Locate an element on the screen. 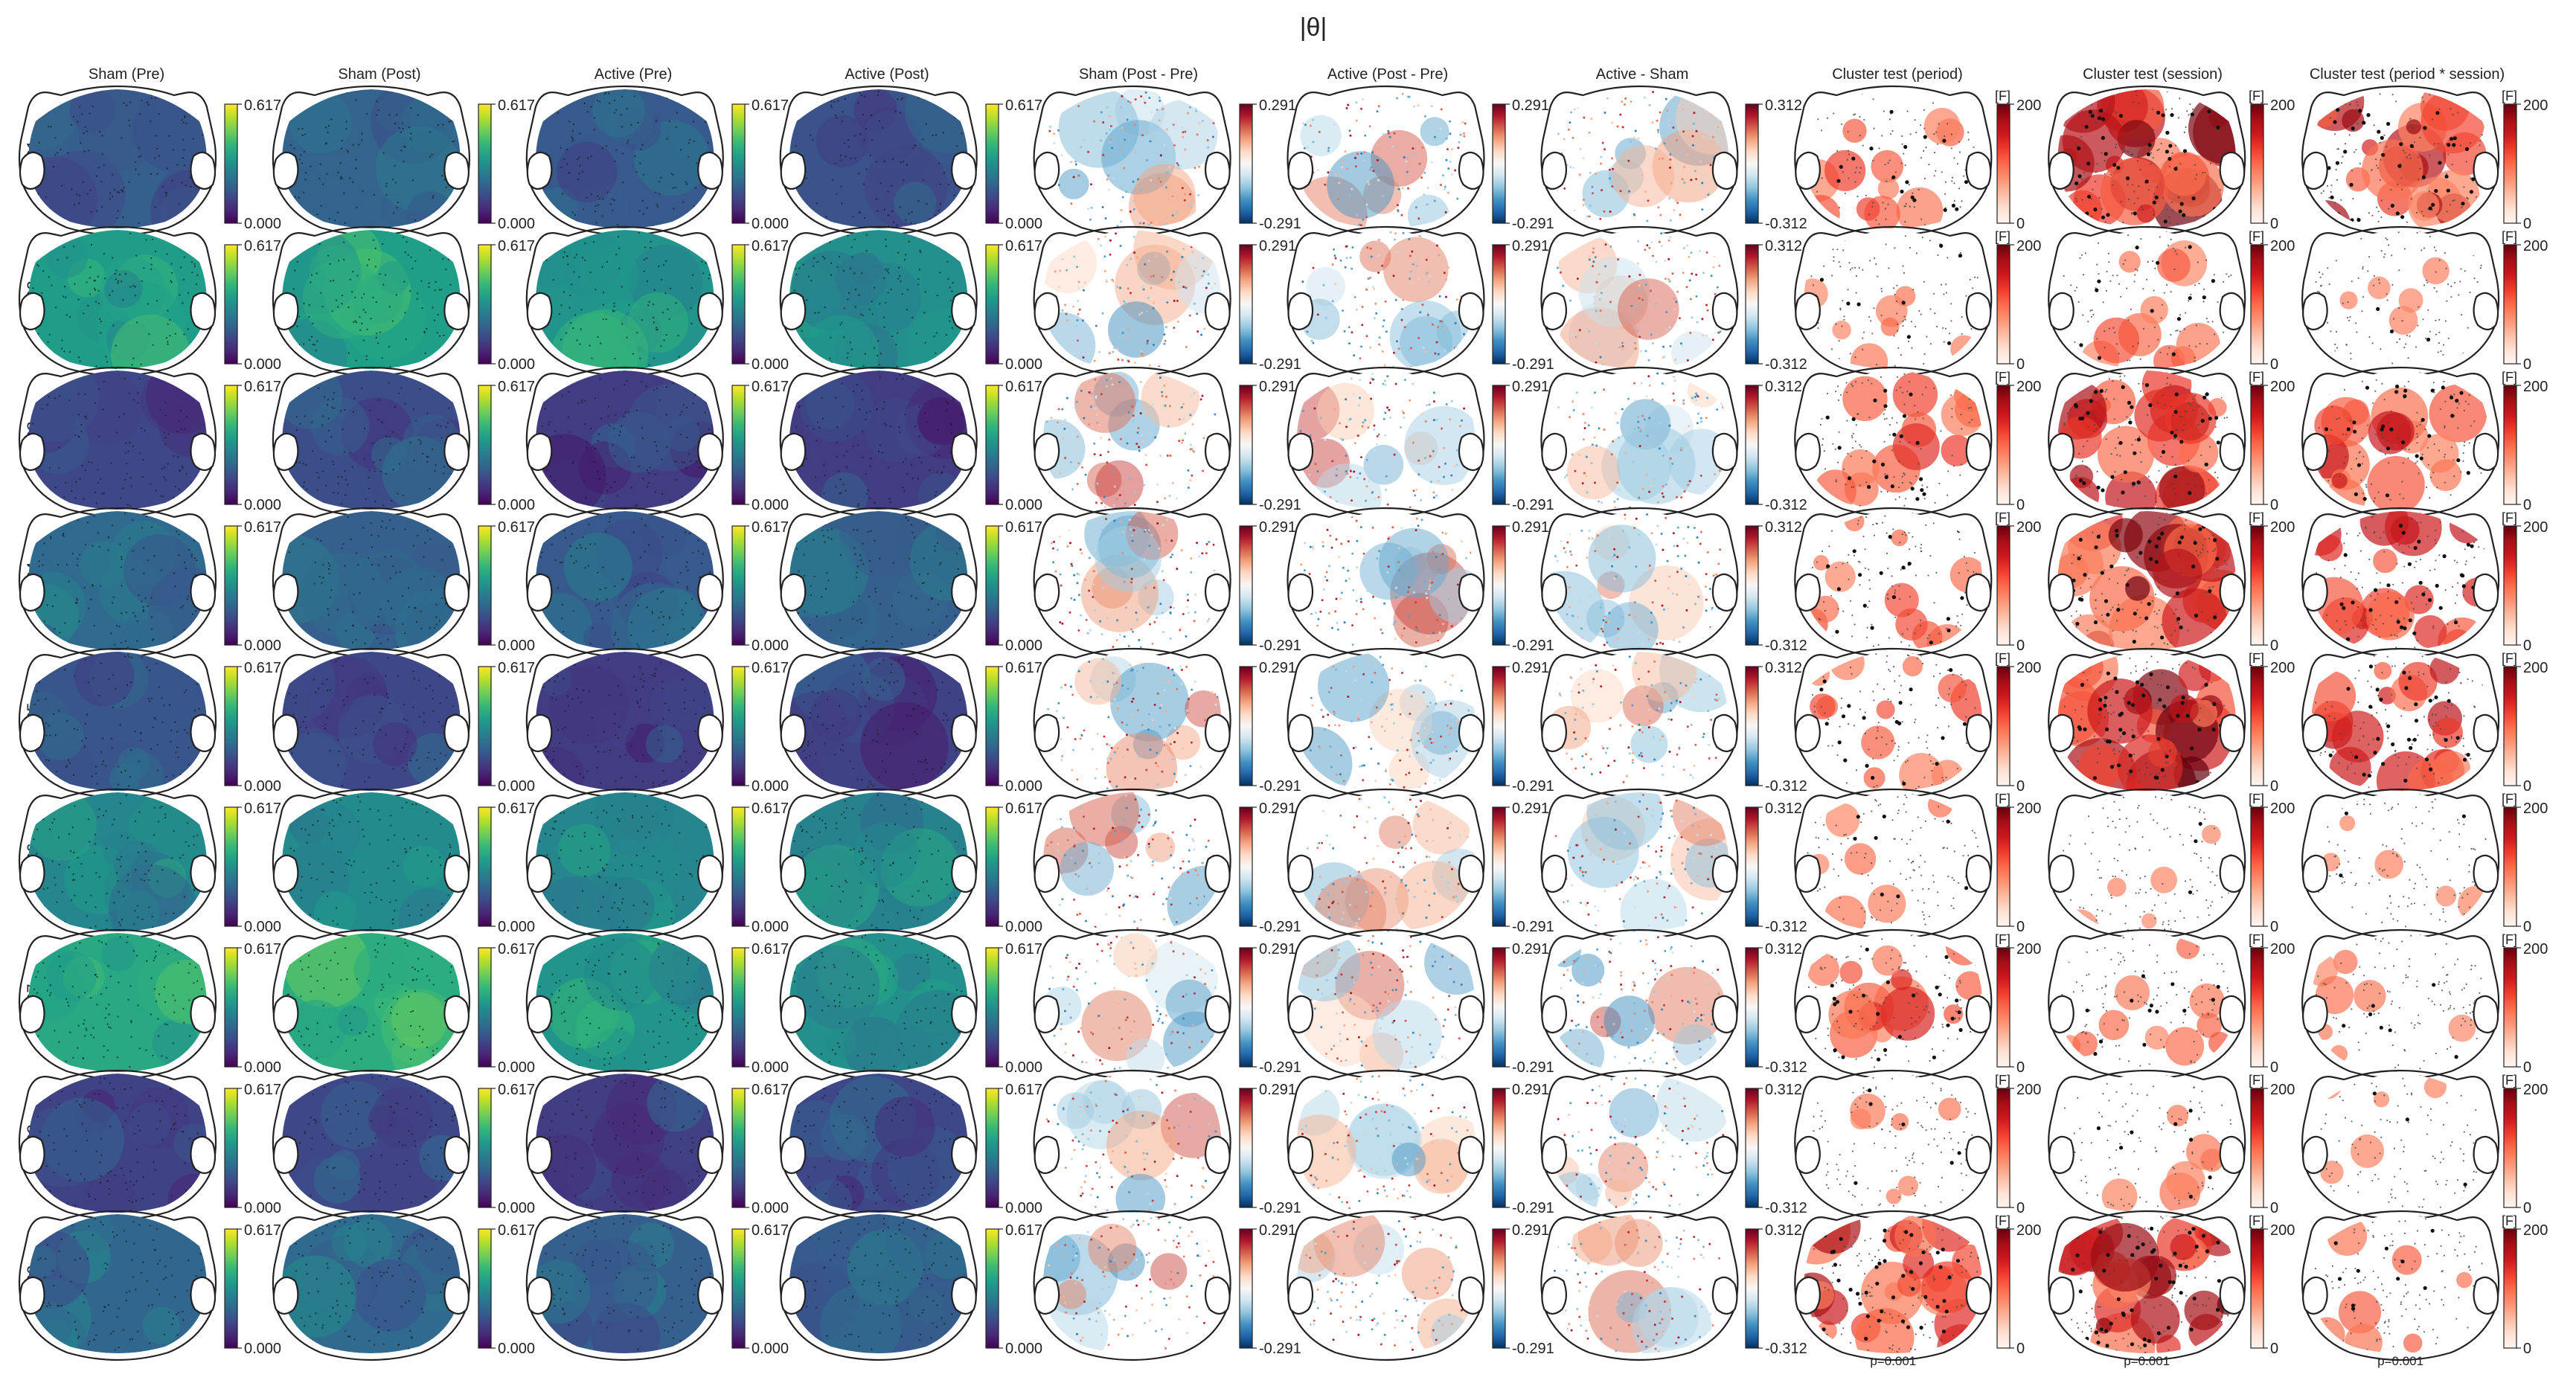 This screenshot has width=2576, height=1386. colorbar: 0.312 -0.312 is located at coordinates (1776, 586).